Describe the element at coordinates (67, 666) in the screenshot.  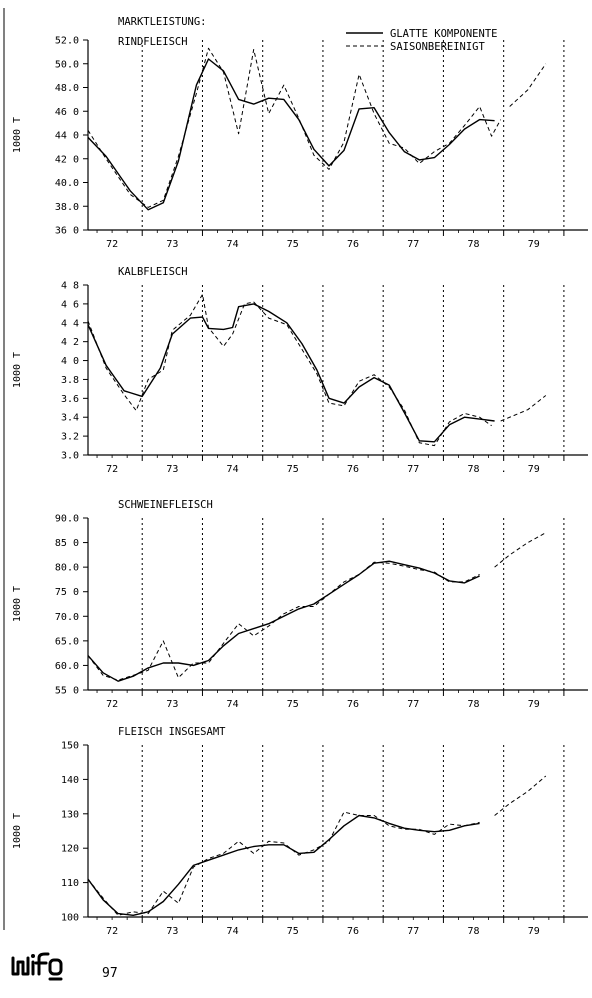
I see `y-tick-label: 60.0` at that location.